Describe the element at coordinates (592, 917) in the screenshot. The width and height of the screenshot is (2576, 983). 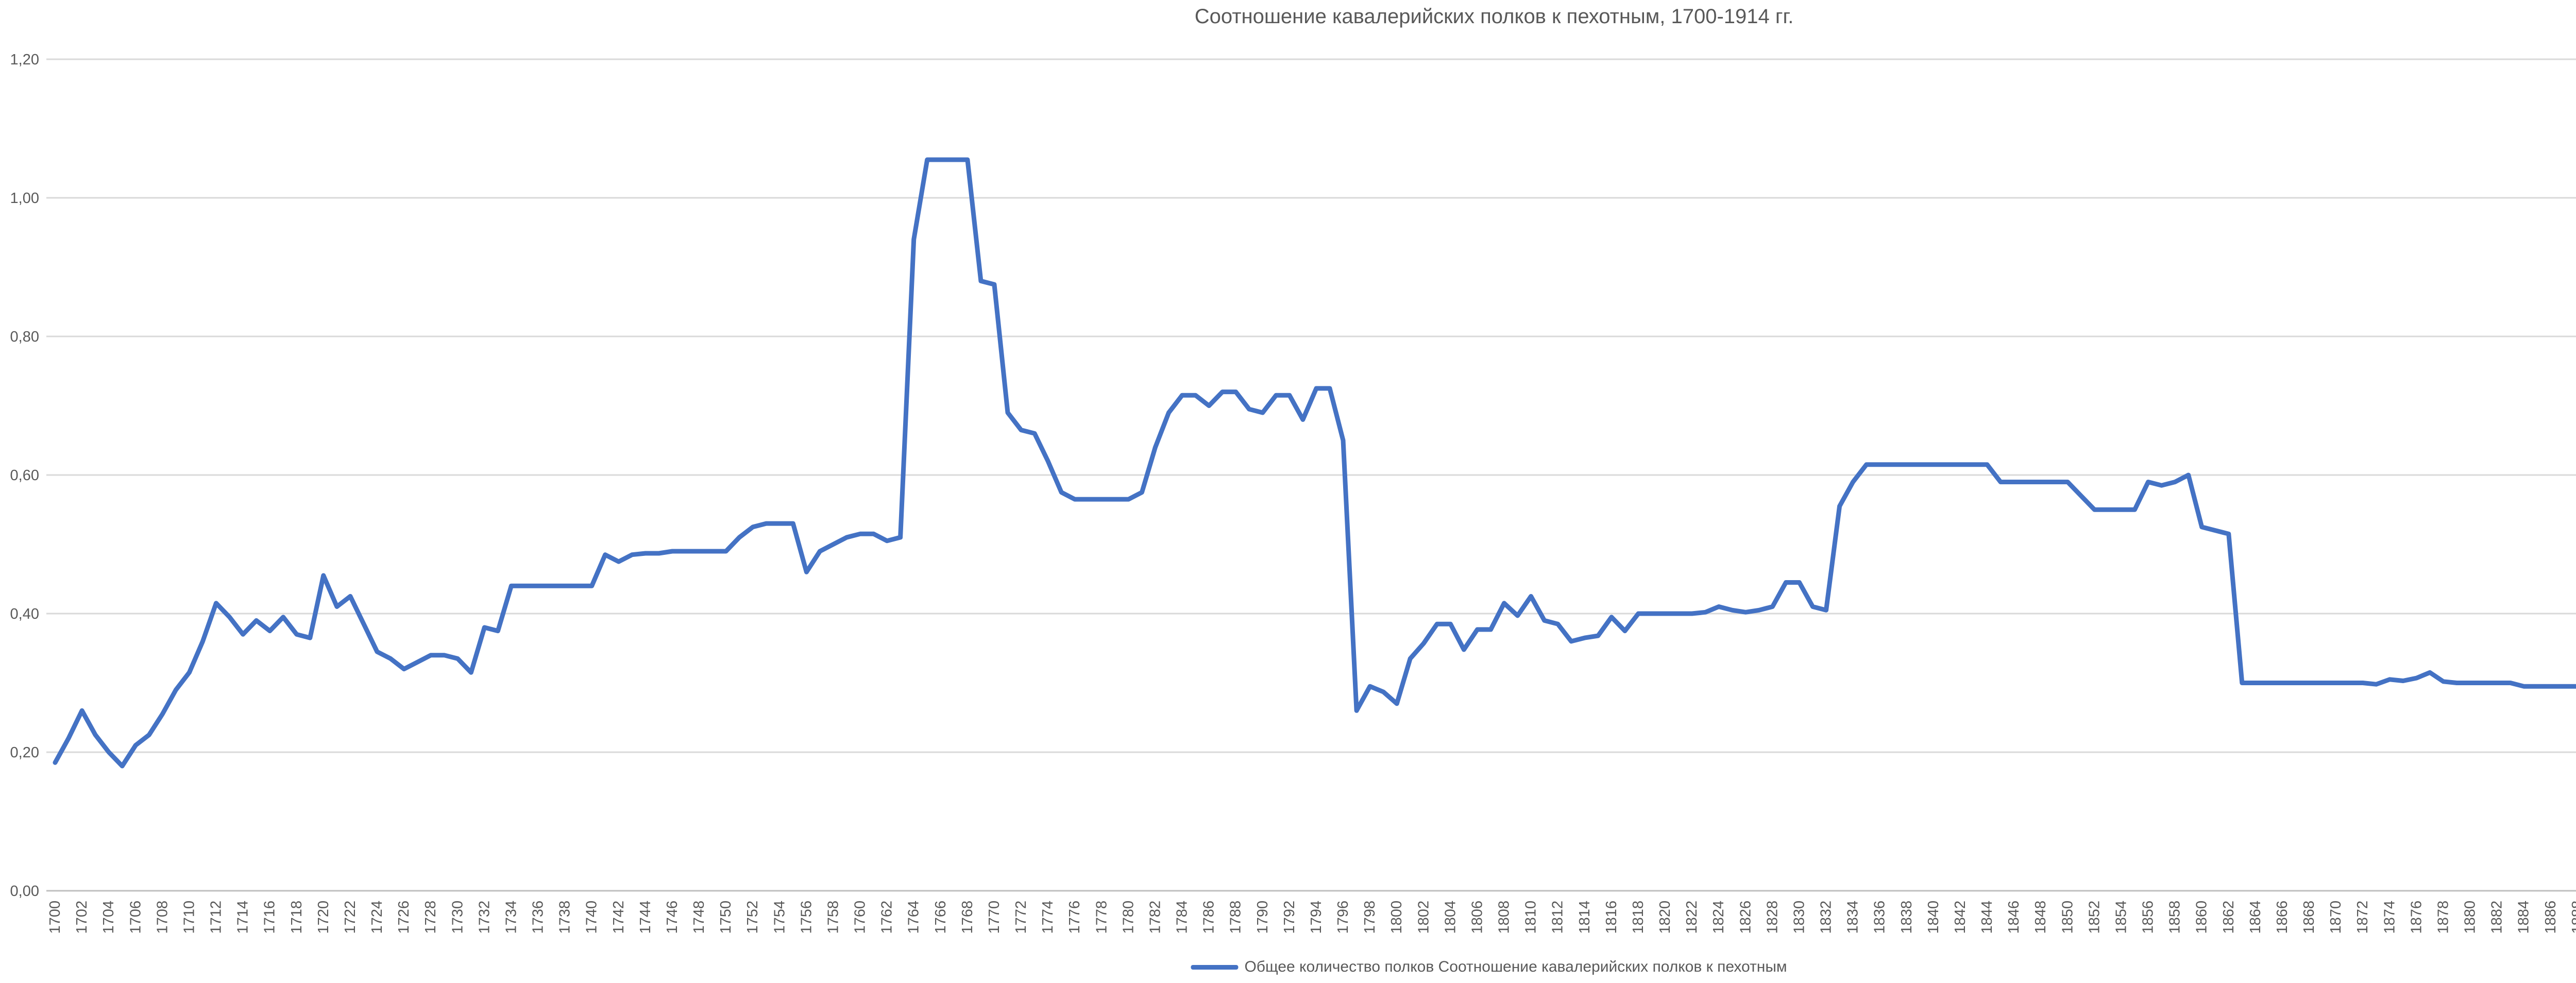
I see `x-axis-tick-label: 1740` at that location.